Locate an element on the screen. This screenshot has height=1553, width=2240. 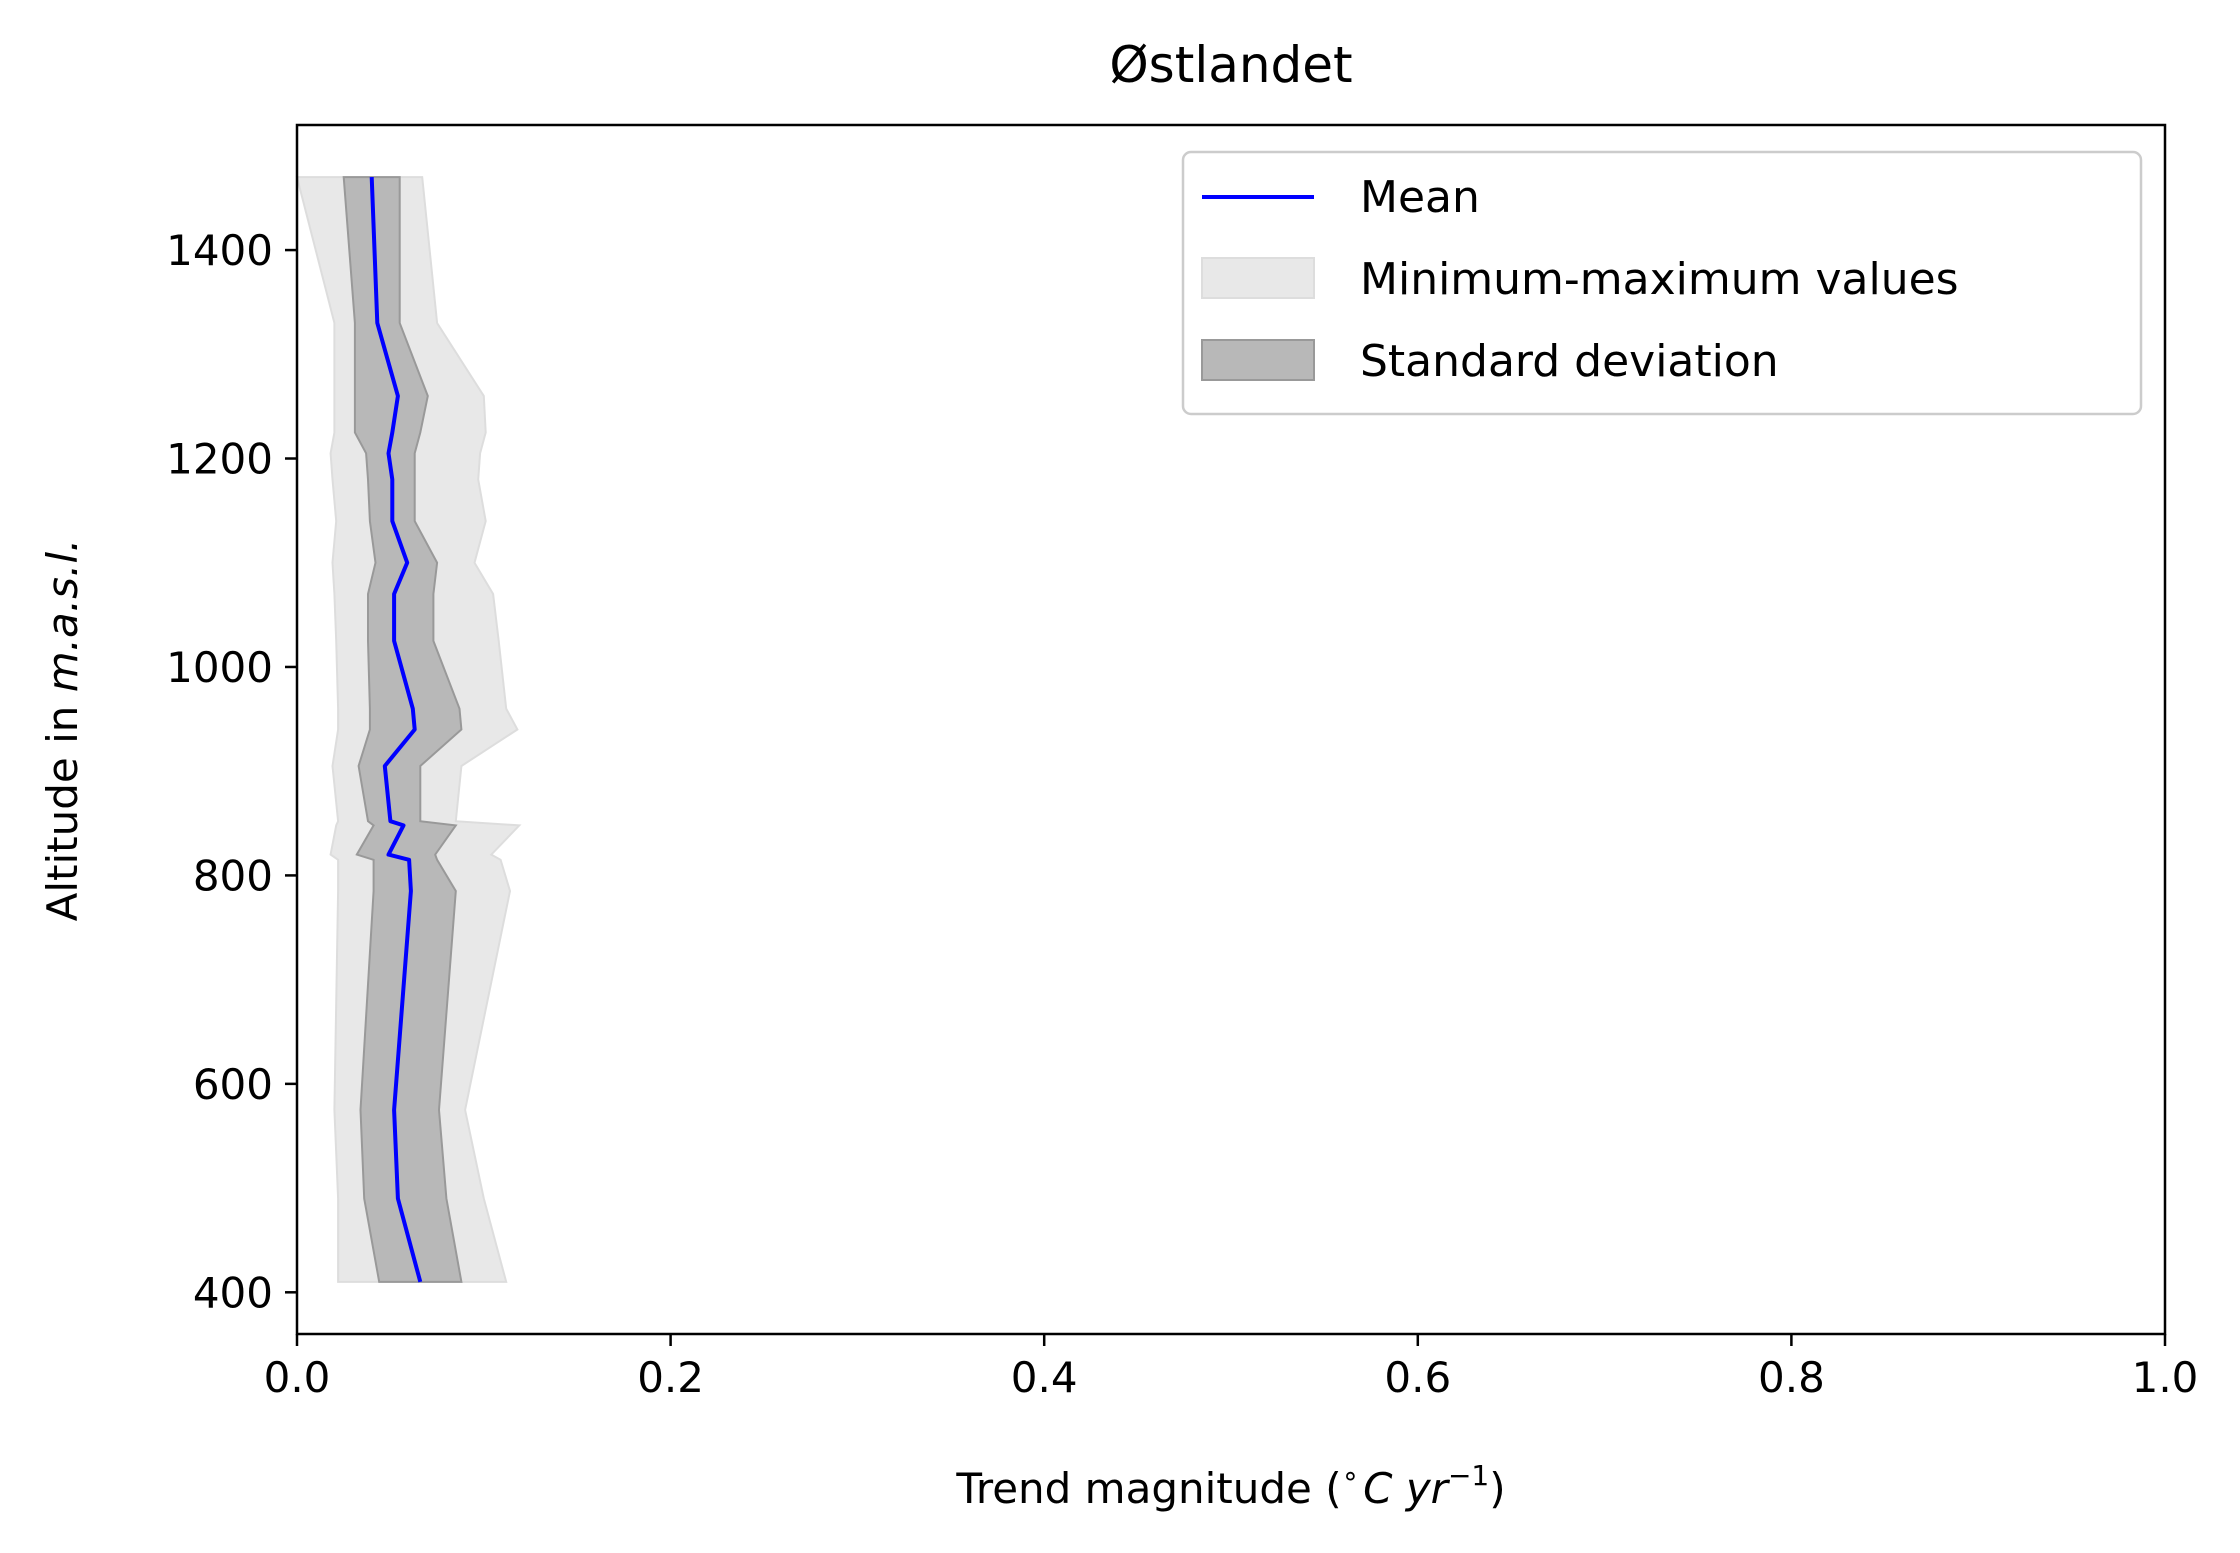
x-label-space is located at coordinates (1398, 1488).